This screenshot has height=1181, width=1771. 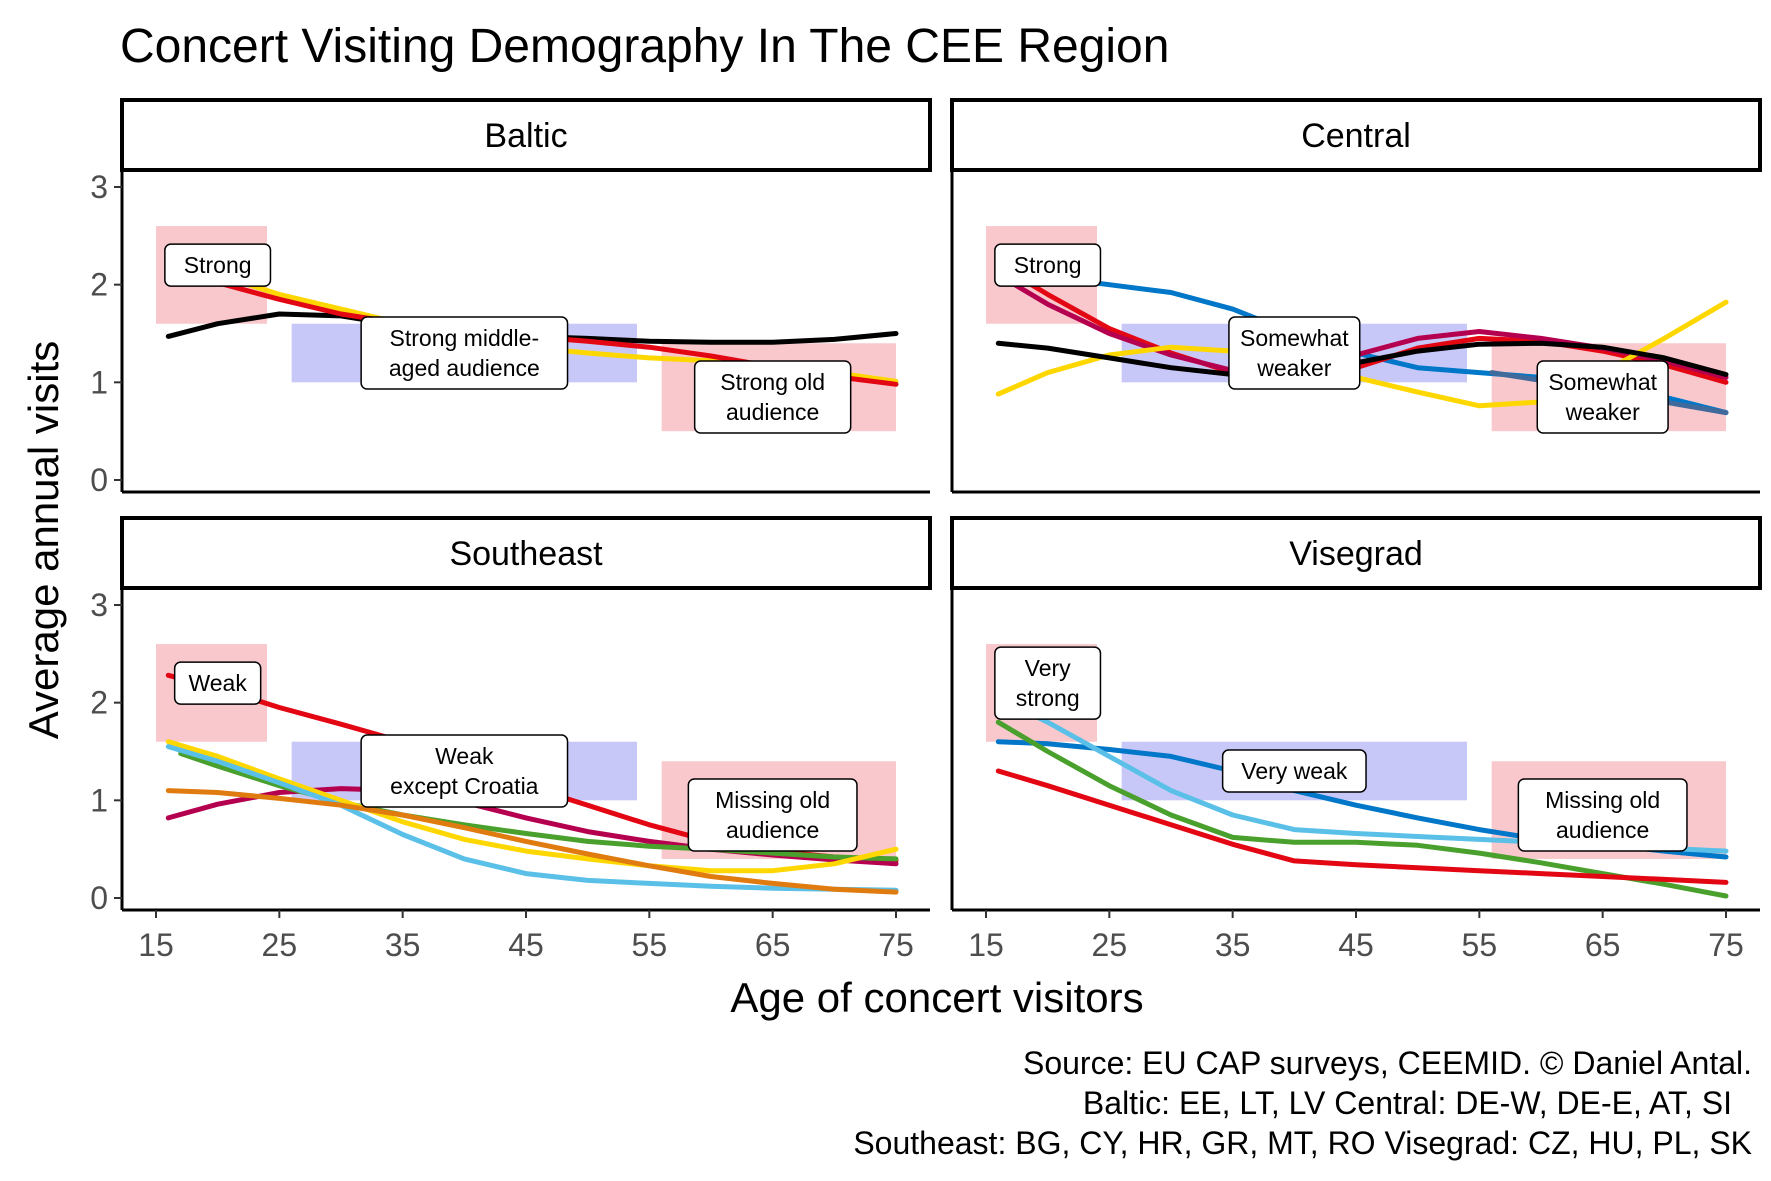 What do you see at coordinates (464, 786) in the screenshot?
I see `annotation-text: except Croatia` at bounding box center [464, 786].